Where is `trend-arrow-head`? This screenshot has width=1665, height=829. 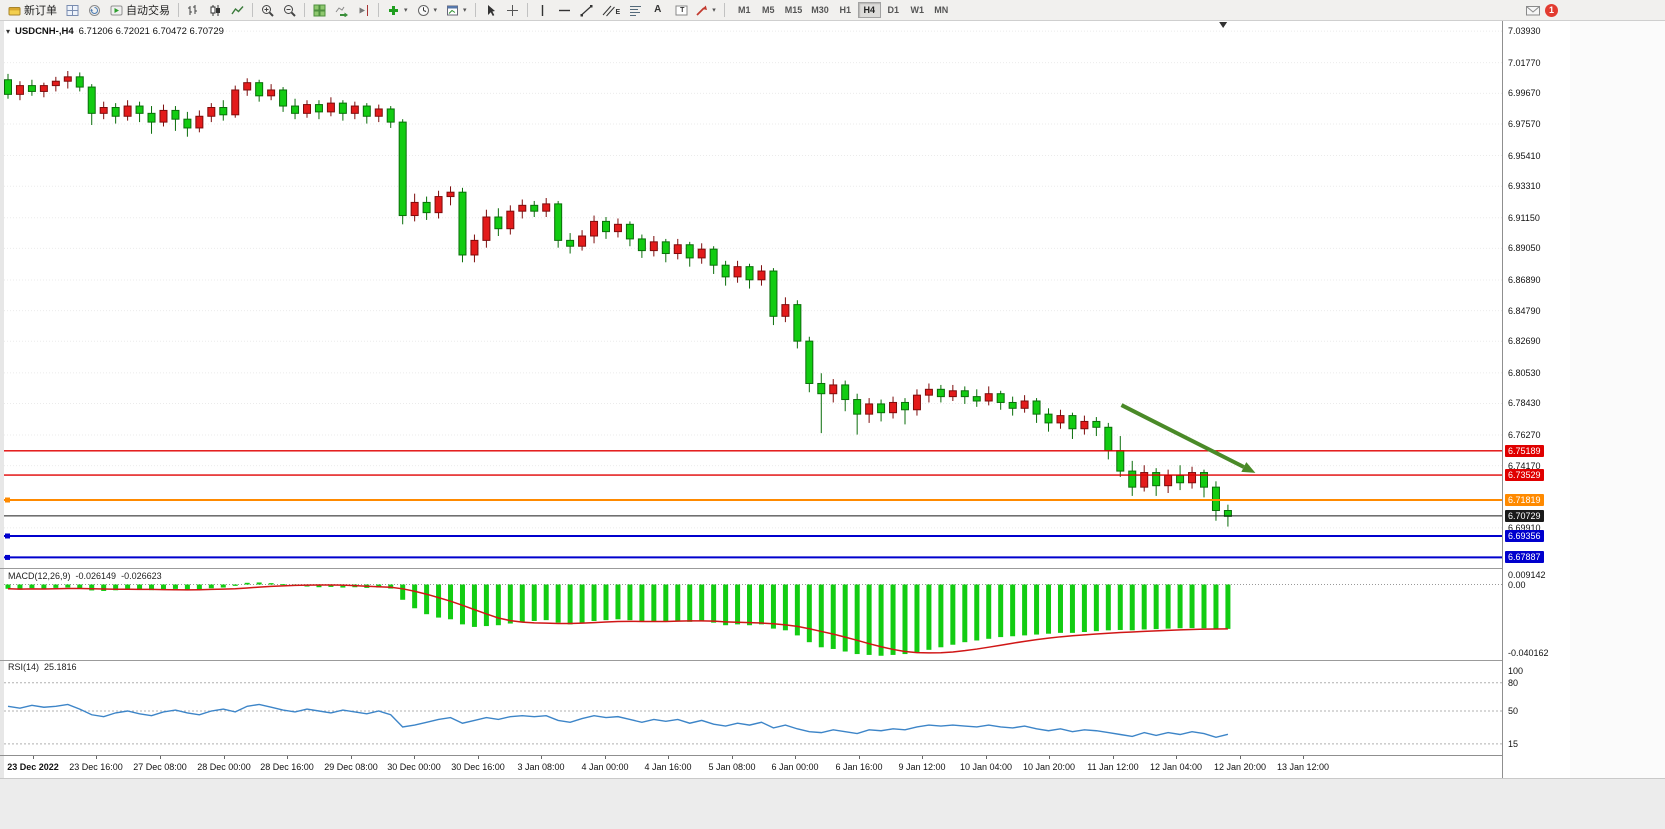
trend-arrow-head is located at coordinates (1248, 467).